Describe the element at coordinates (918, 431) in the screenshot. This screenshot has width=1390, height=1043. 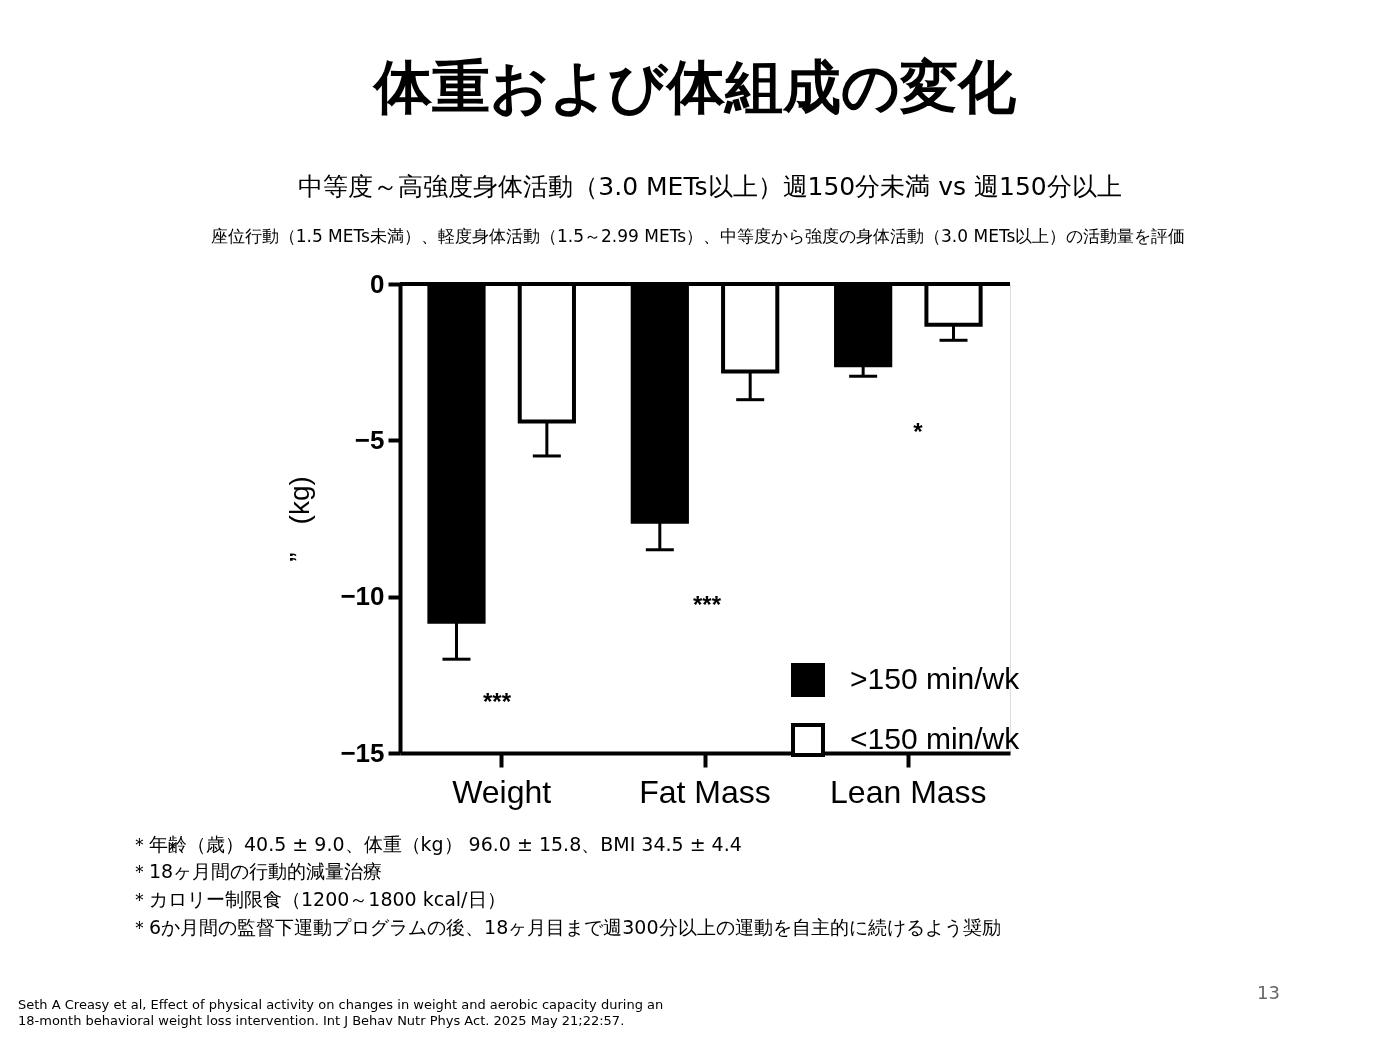
I see `annotation: *` at that location.